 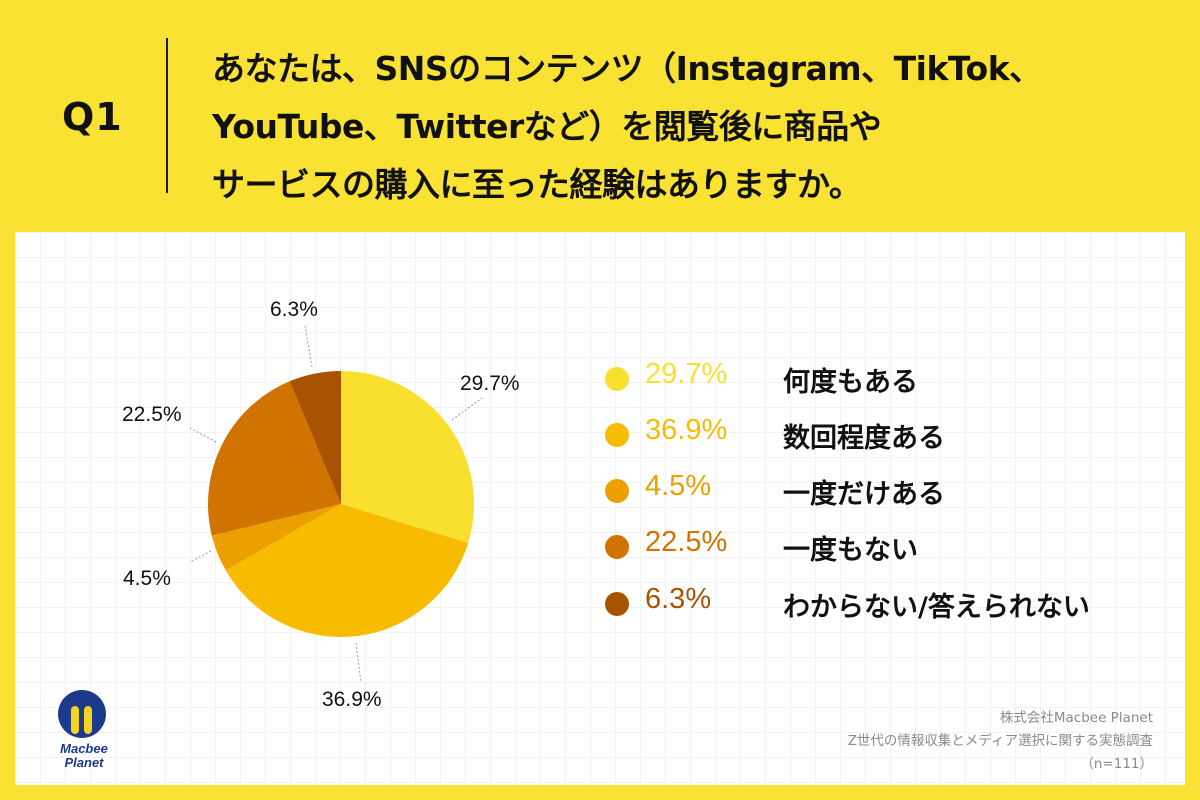 I want to click on legend-label: 何度もある, so click(x=850, y=382).